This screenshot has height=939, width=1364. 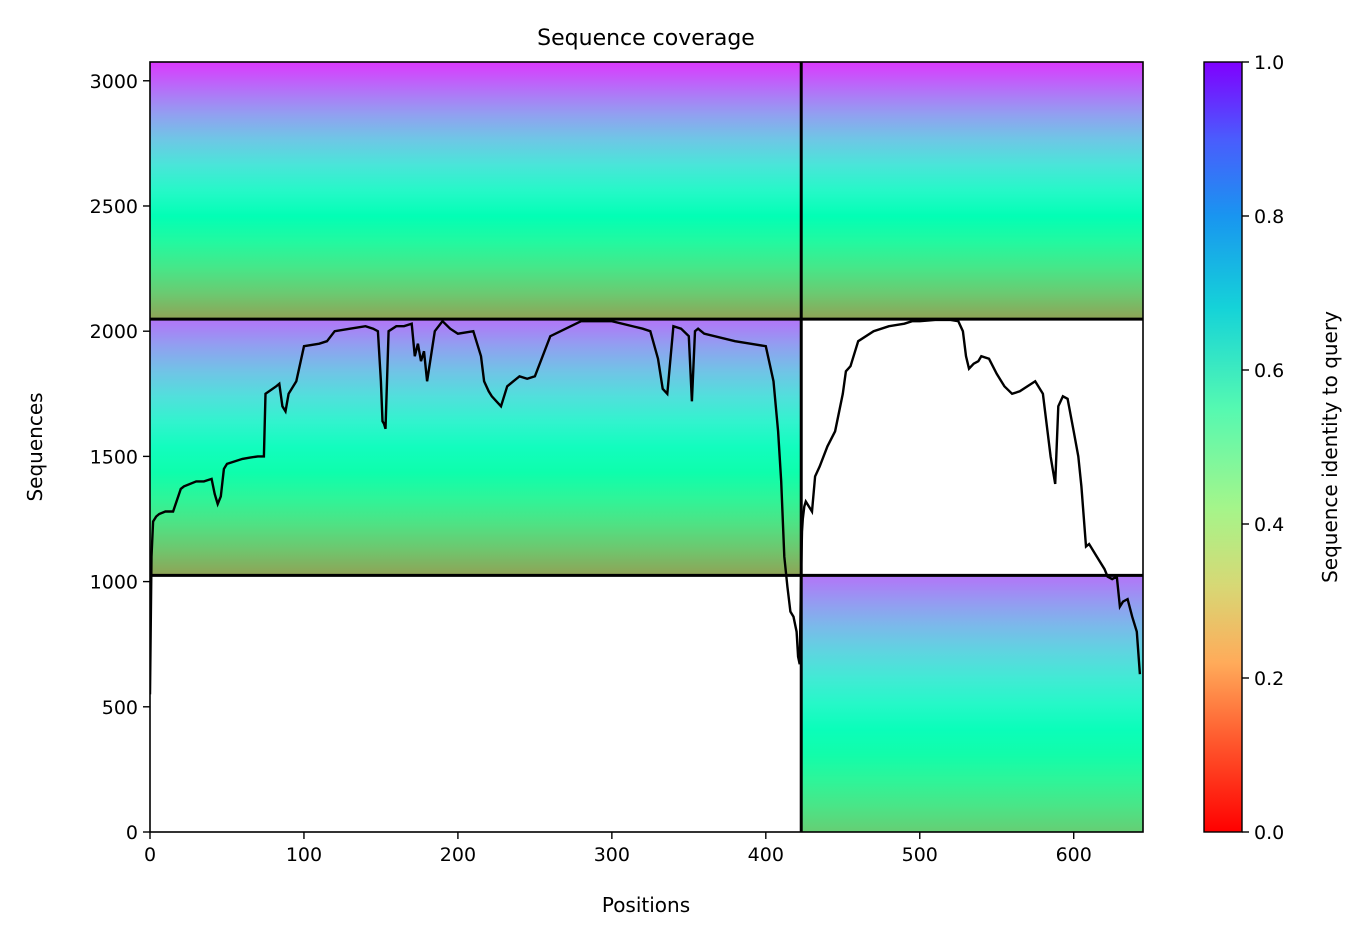 I want to click on colorbar-tick-label: 0.0, so click(x=1269, y=833).